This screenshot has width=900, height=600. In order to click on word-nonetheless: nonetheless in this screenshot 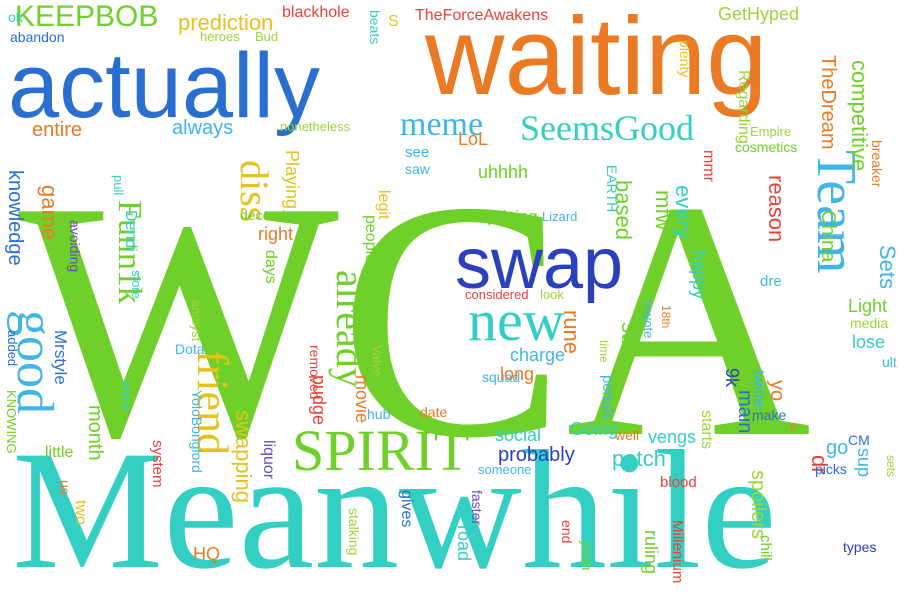, I will do `click(315, 126)`.